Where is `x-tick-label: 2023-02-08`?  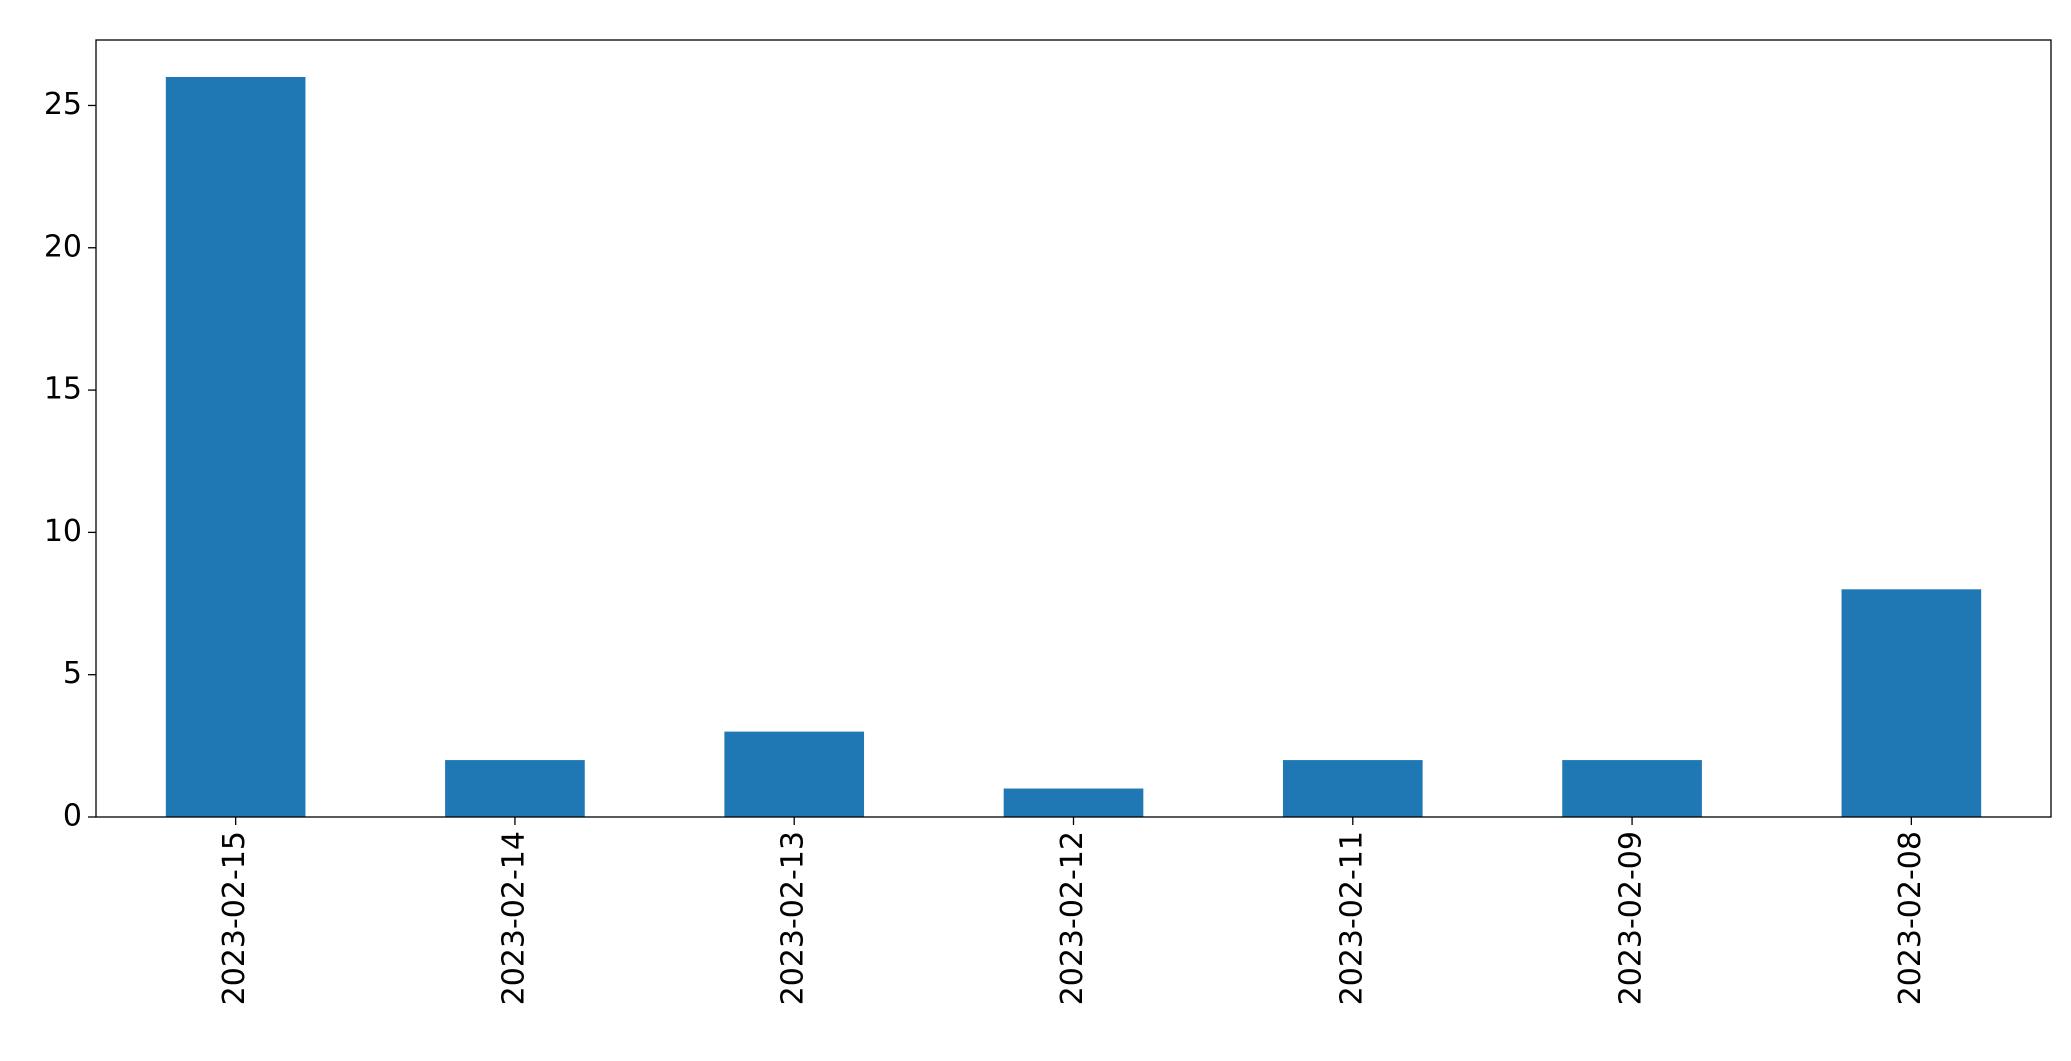 x-tick-label: 2023-02-08 is located at coordinates (1910, 918).